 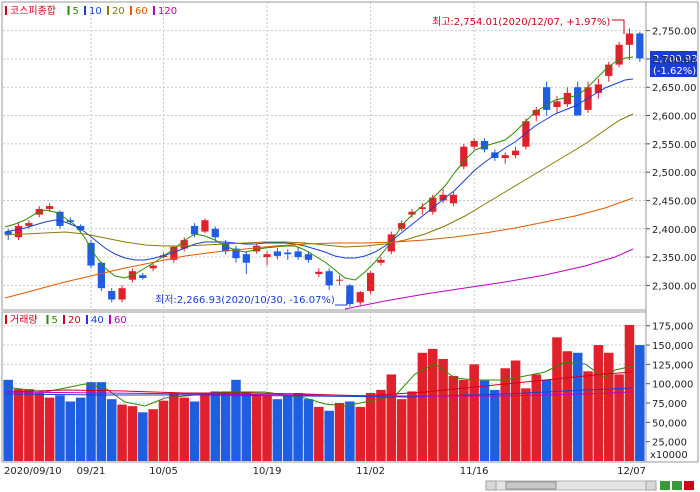 What do you see at coordinates (669, 455) in the screenshot?
I see `volume-unit: x10000` at bounding box center [669, 455].